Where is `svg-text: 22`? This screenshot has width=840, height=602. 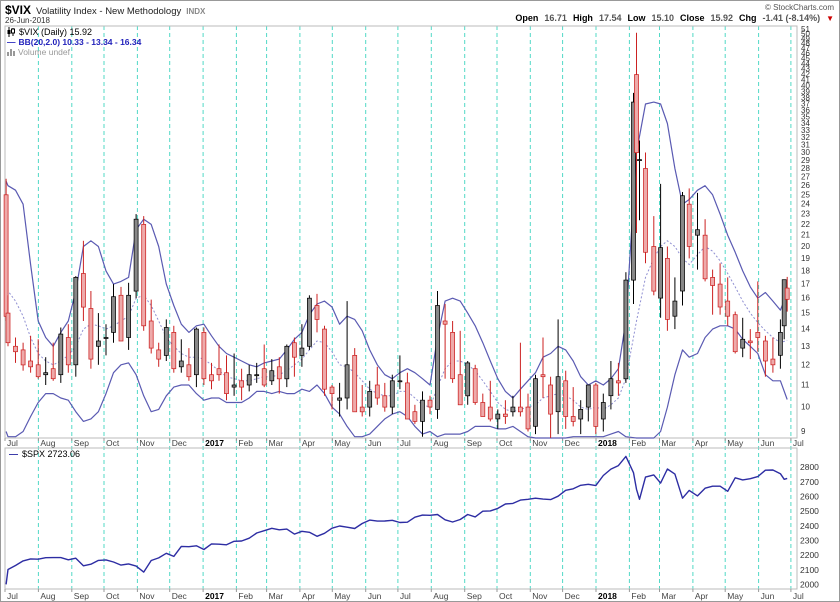 svg-text: 22 is located at coordinates (805, 224).